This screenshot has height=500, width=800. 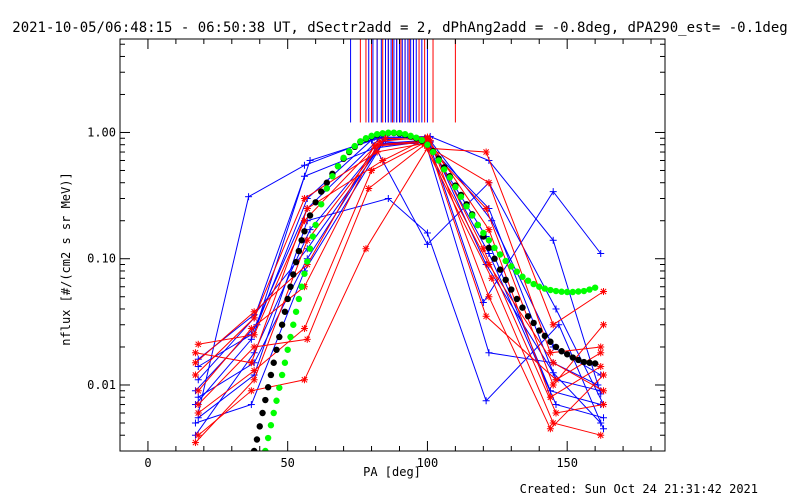 I want to click on created-timestamp: Created: Sun Oct 24 21:31:42 2021, so click(x=639, y=489).